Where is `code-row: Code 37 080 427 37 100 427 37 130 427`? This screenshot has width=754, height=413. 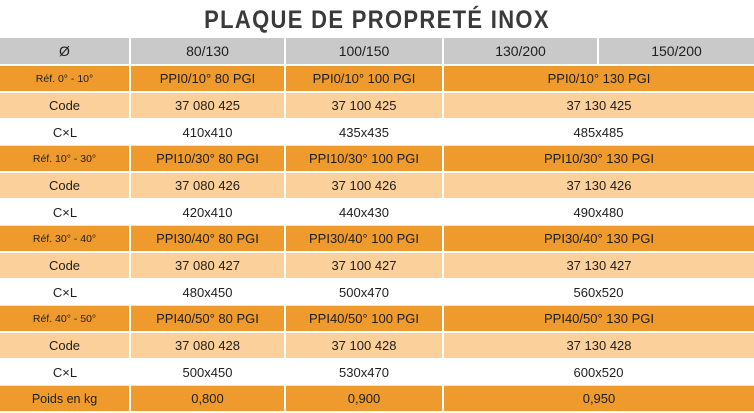 code-row: Code 37 080 427 37 100 427 37 130 427 is located at coordinates (377, 266).